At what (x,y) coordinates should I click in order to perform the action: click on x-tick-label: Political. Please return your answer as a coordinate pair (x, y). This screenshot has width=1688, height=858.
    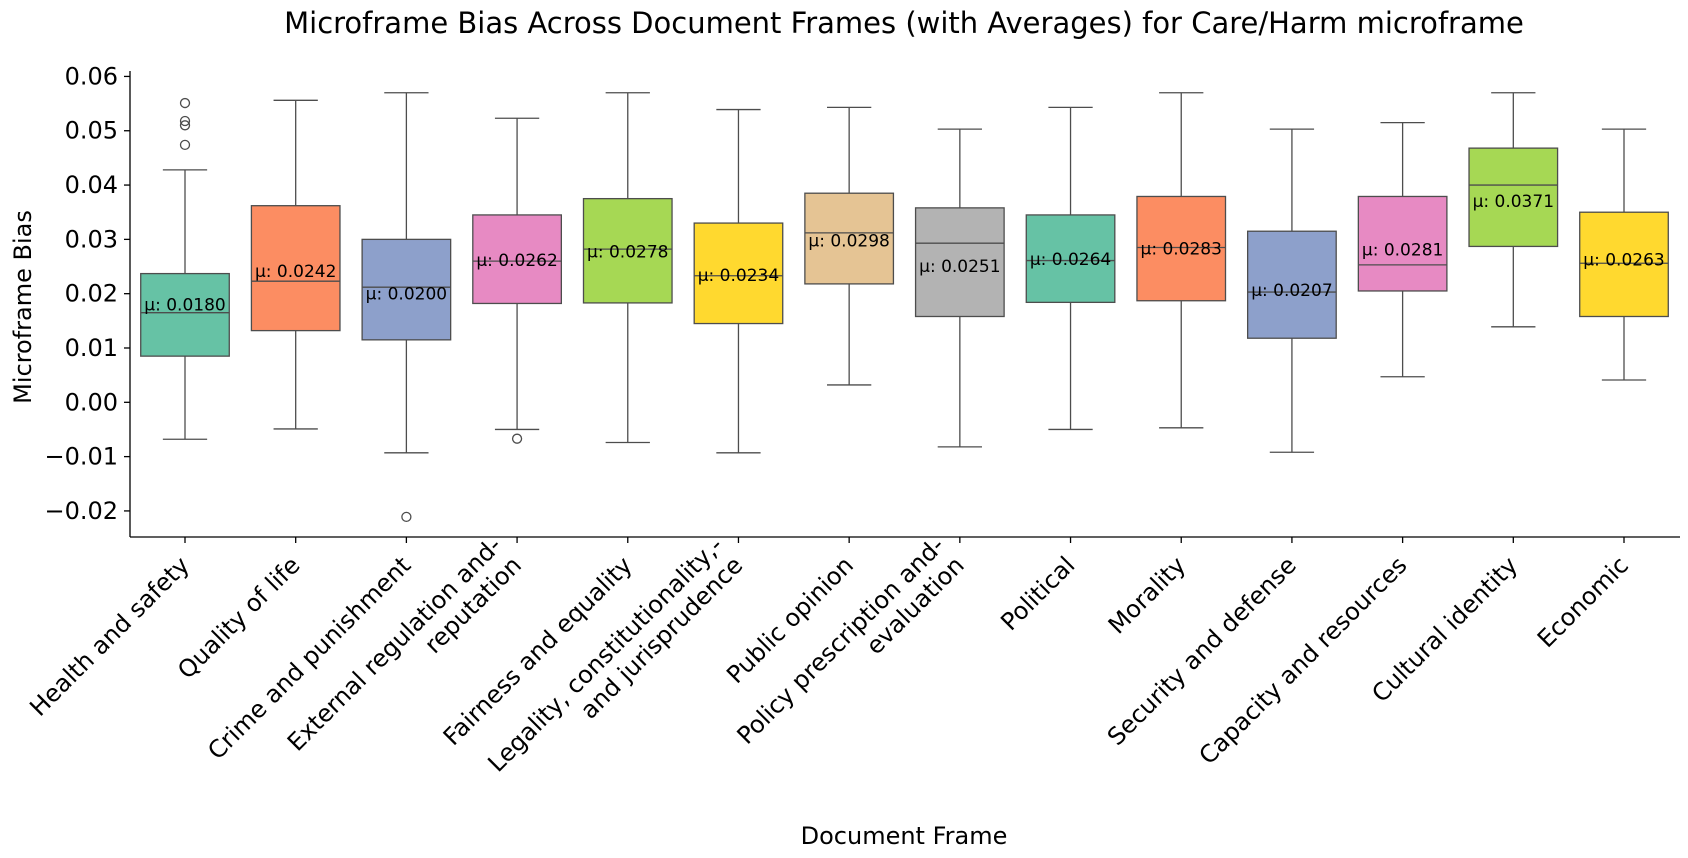
    Looking at the image, I should click on (1037, 593).